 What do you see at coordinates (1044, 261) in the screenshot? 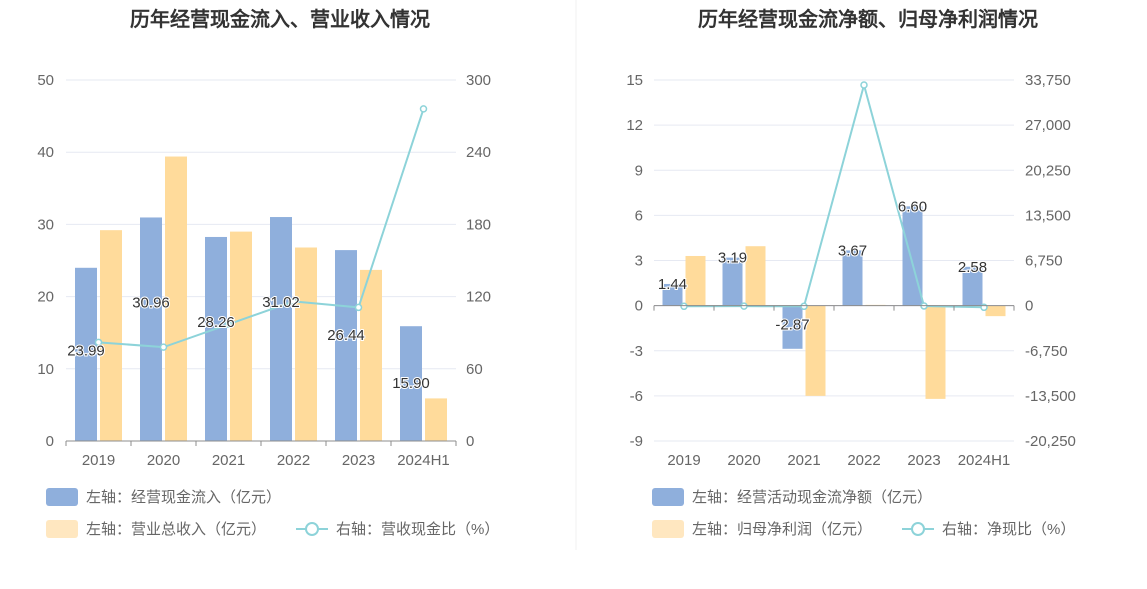
I see `right-axis-tick-label: 6,750` at bounding box center [1044, 261].